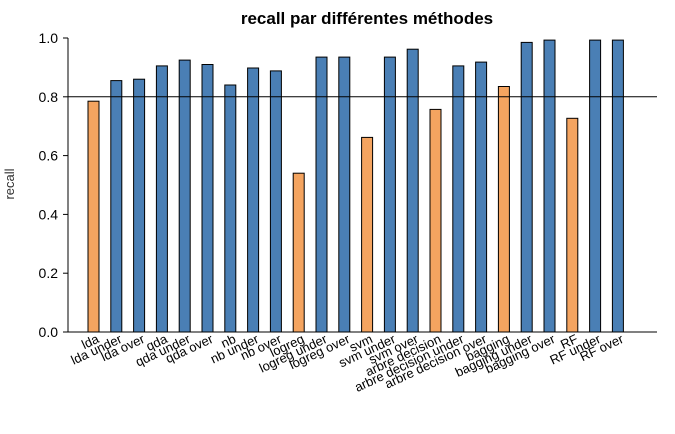 The height and width of the screenshot is (434, 675). I want to click on bar-logreg-under, so click(321, 194).